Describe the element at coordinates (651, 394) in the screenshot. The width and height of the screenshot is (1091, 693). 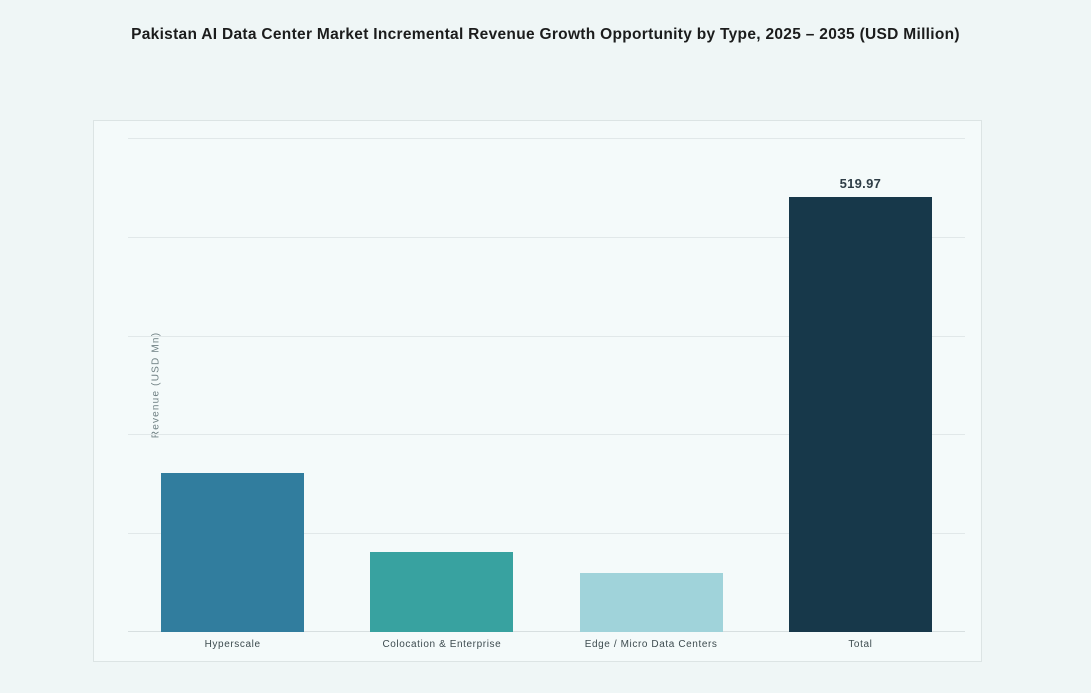
I see `bar-group-edge-micro-data-centers: Edge / Micro Data Centers` at that location.